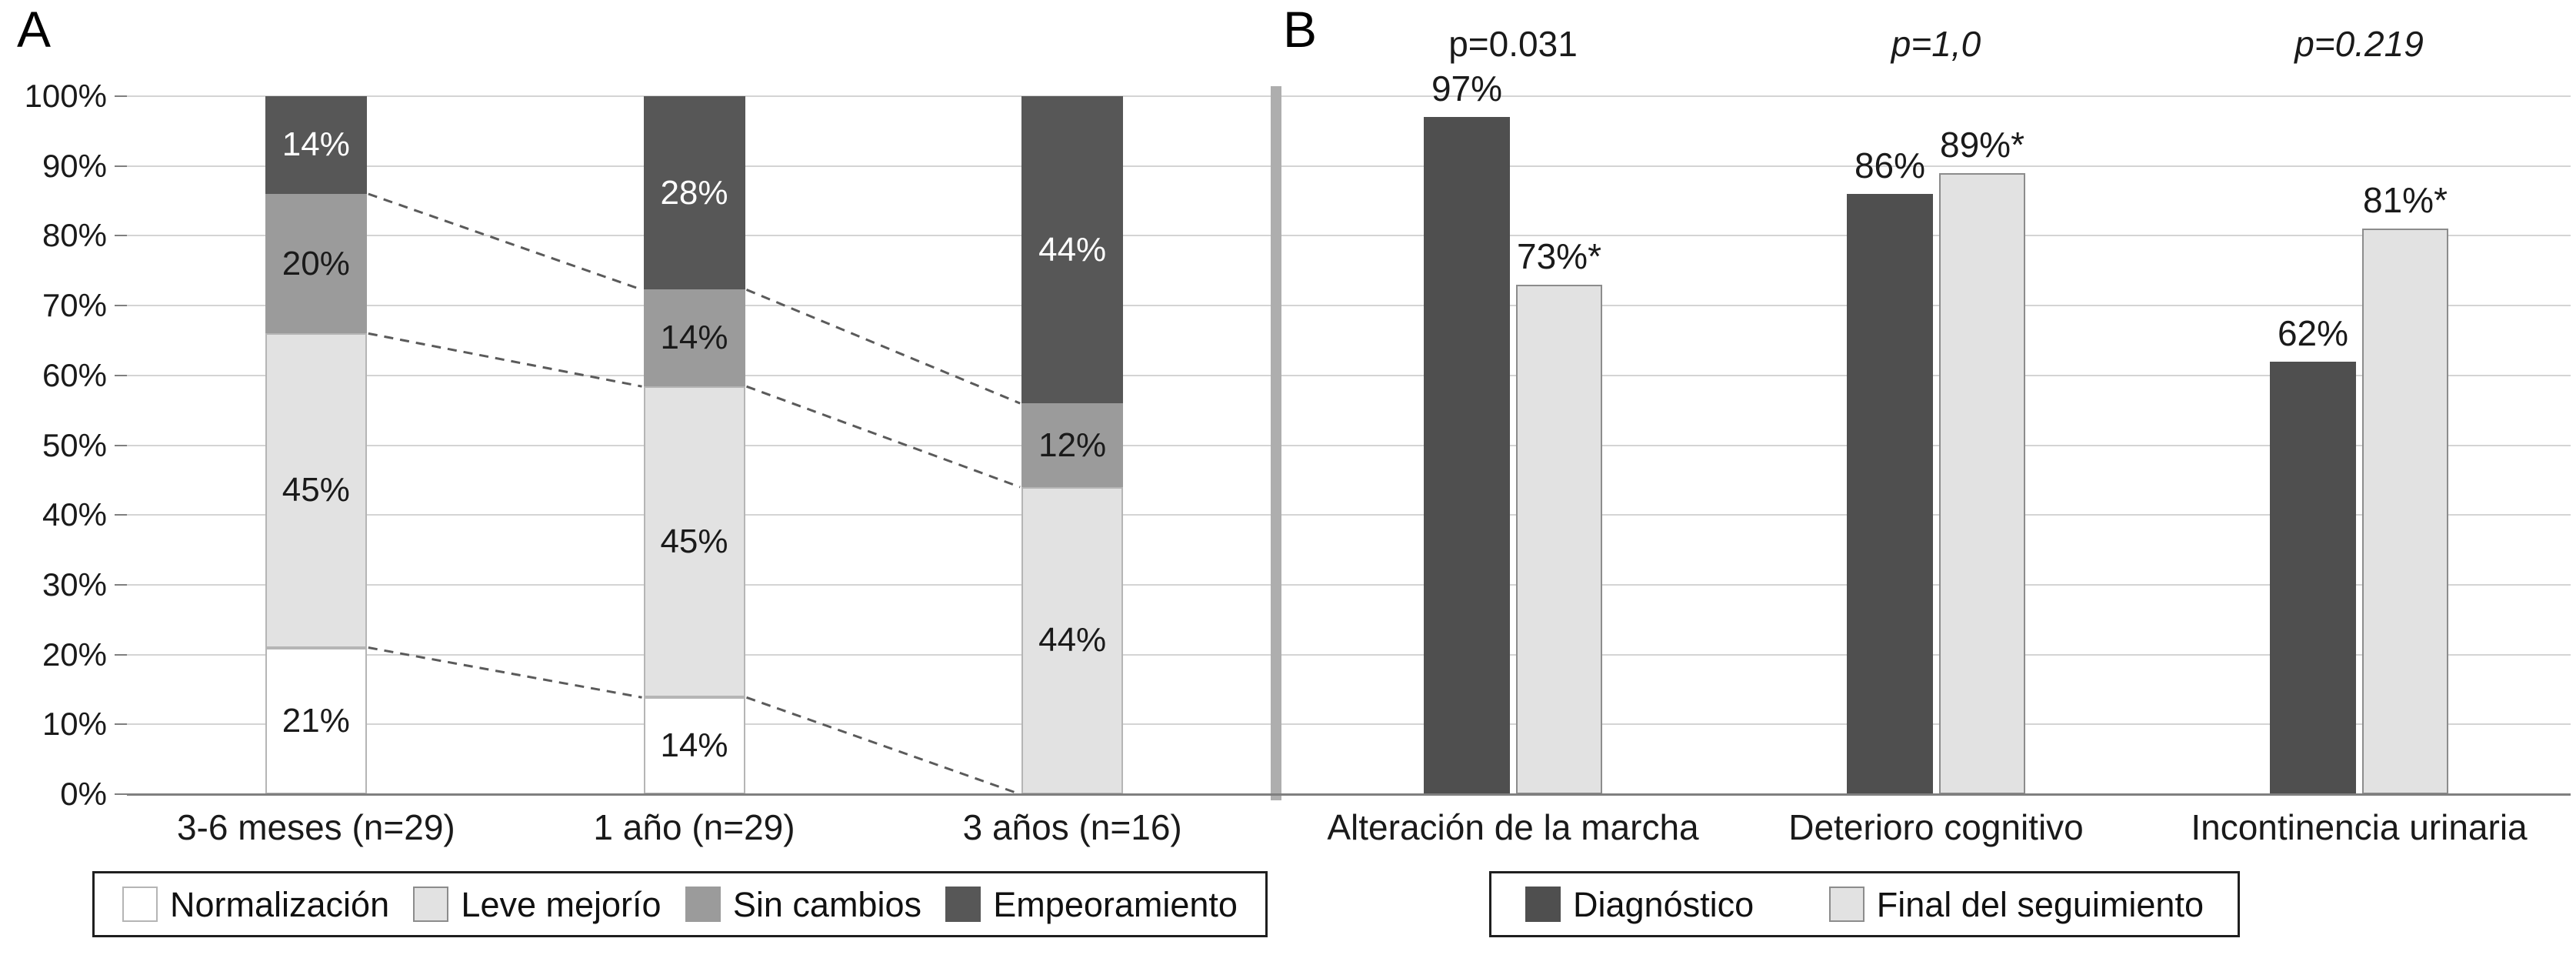 This screenshot has height=955, width=2576. Describe the element at coordinates (1467, 88) in the screenshot. I see `bar-value-label: 97%` at that location.